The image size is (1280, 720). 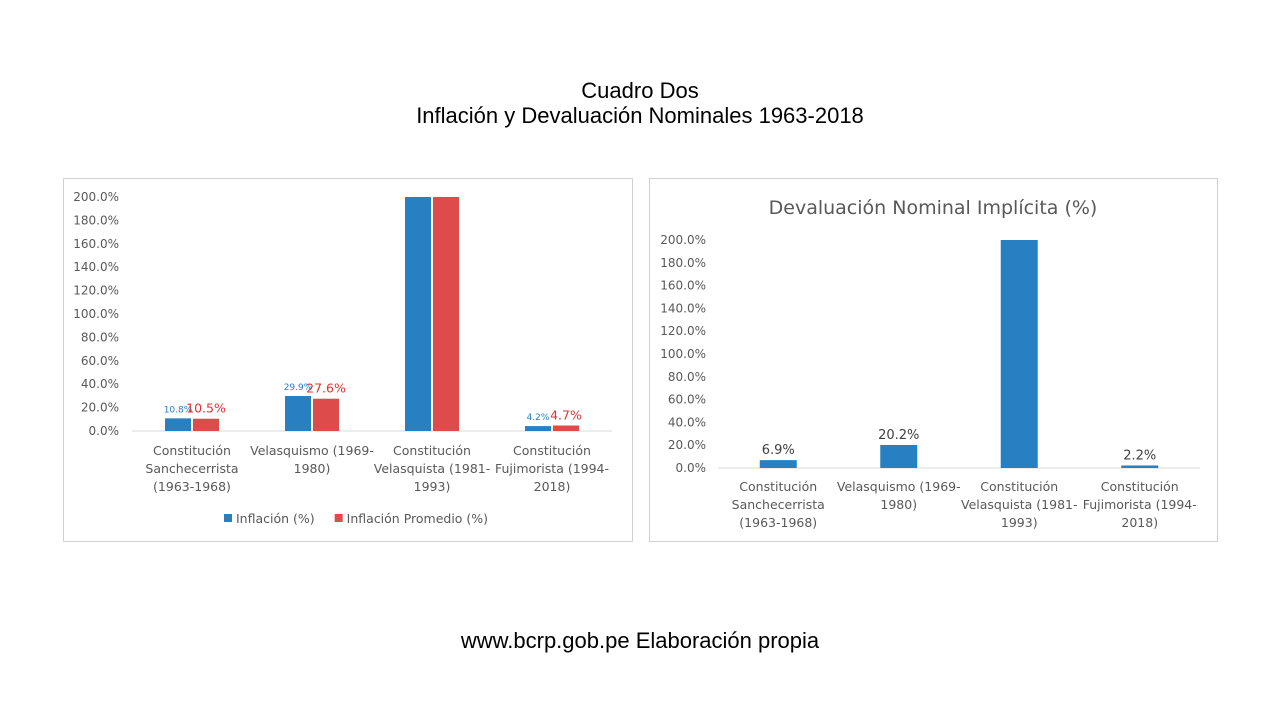 I want to click on chart-title: Devaluación Nominal Implícita (%), so click(x=933, y=208).